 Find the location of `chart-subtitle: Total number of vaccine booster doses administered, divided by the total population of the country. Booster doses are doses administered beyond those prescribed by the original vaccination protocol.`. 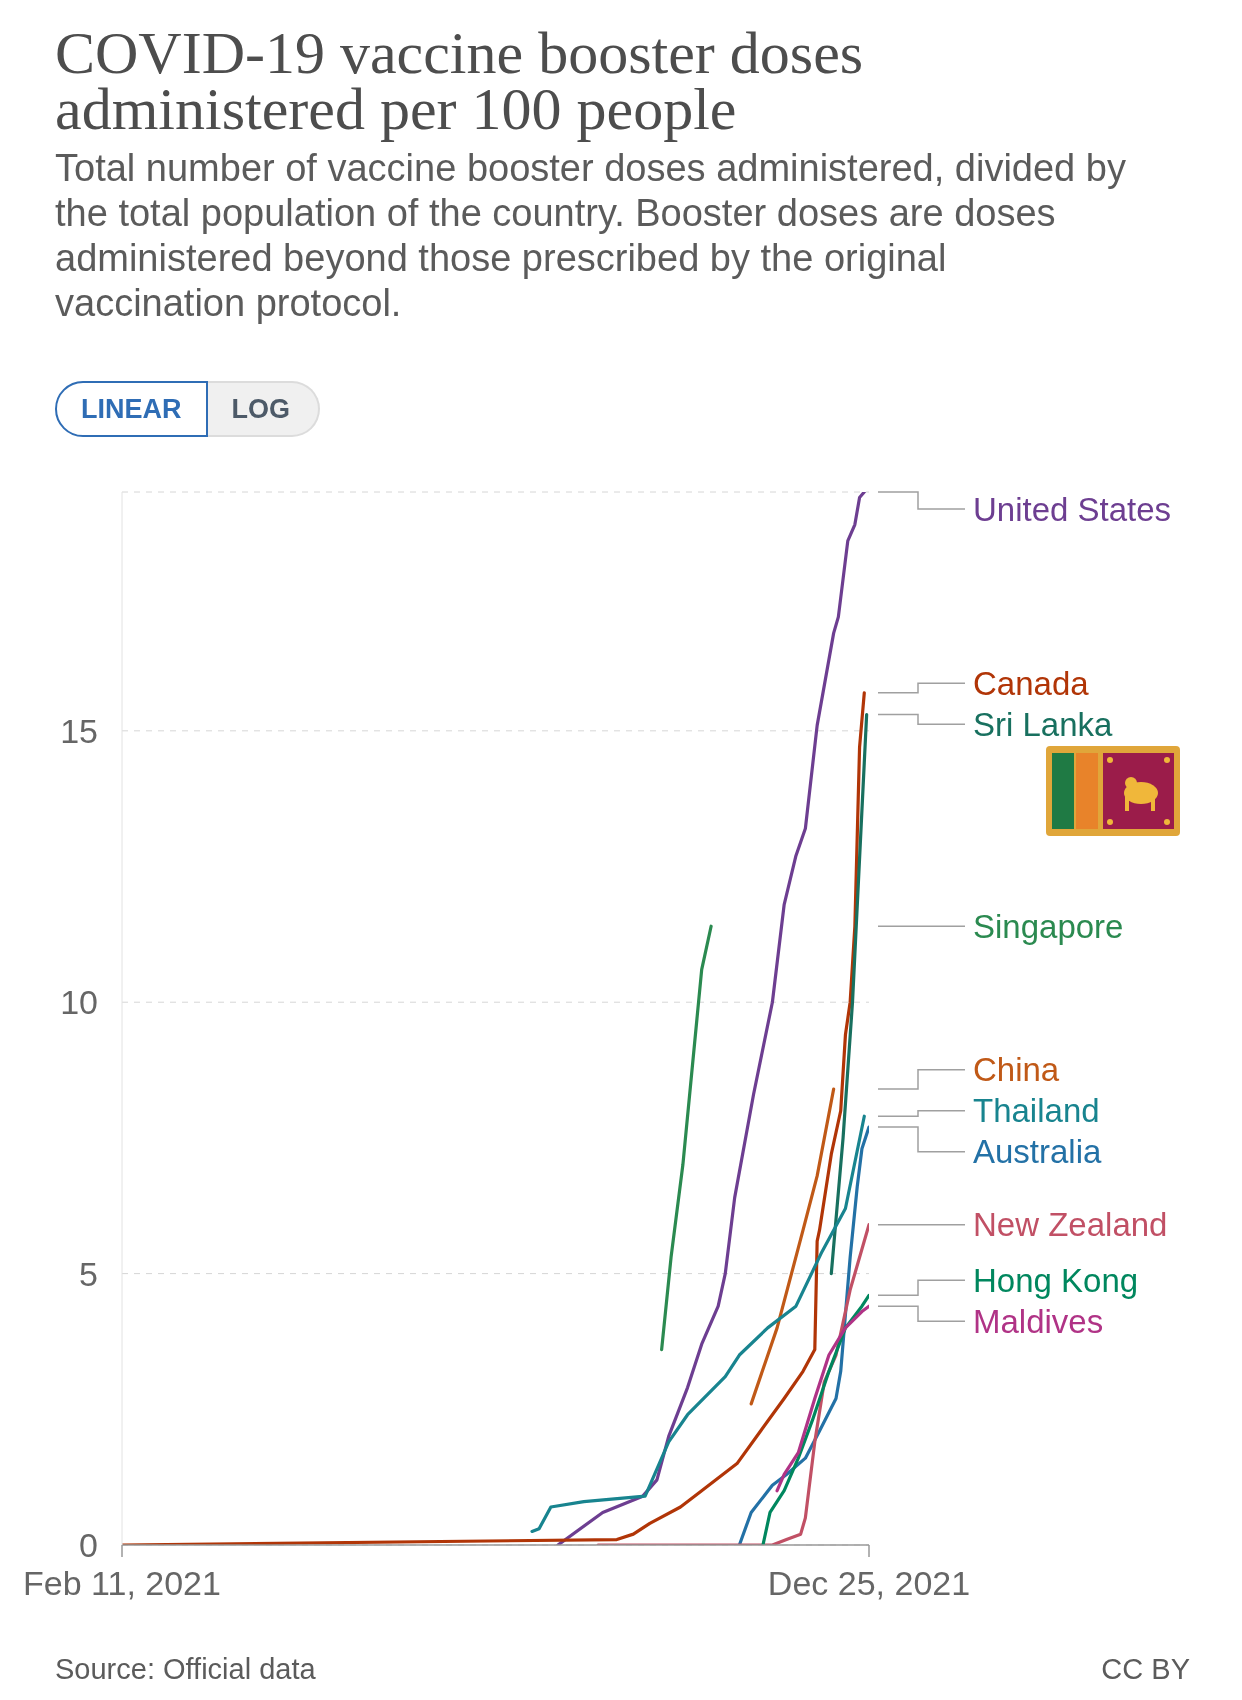

chart-subtitle: Total number of vaccine booster doses administered, divided by the total population of the country. Booster doses are doses administered beyond those prescribed by the original vaccination protocol. is located at coordinates (591, 236).